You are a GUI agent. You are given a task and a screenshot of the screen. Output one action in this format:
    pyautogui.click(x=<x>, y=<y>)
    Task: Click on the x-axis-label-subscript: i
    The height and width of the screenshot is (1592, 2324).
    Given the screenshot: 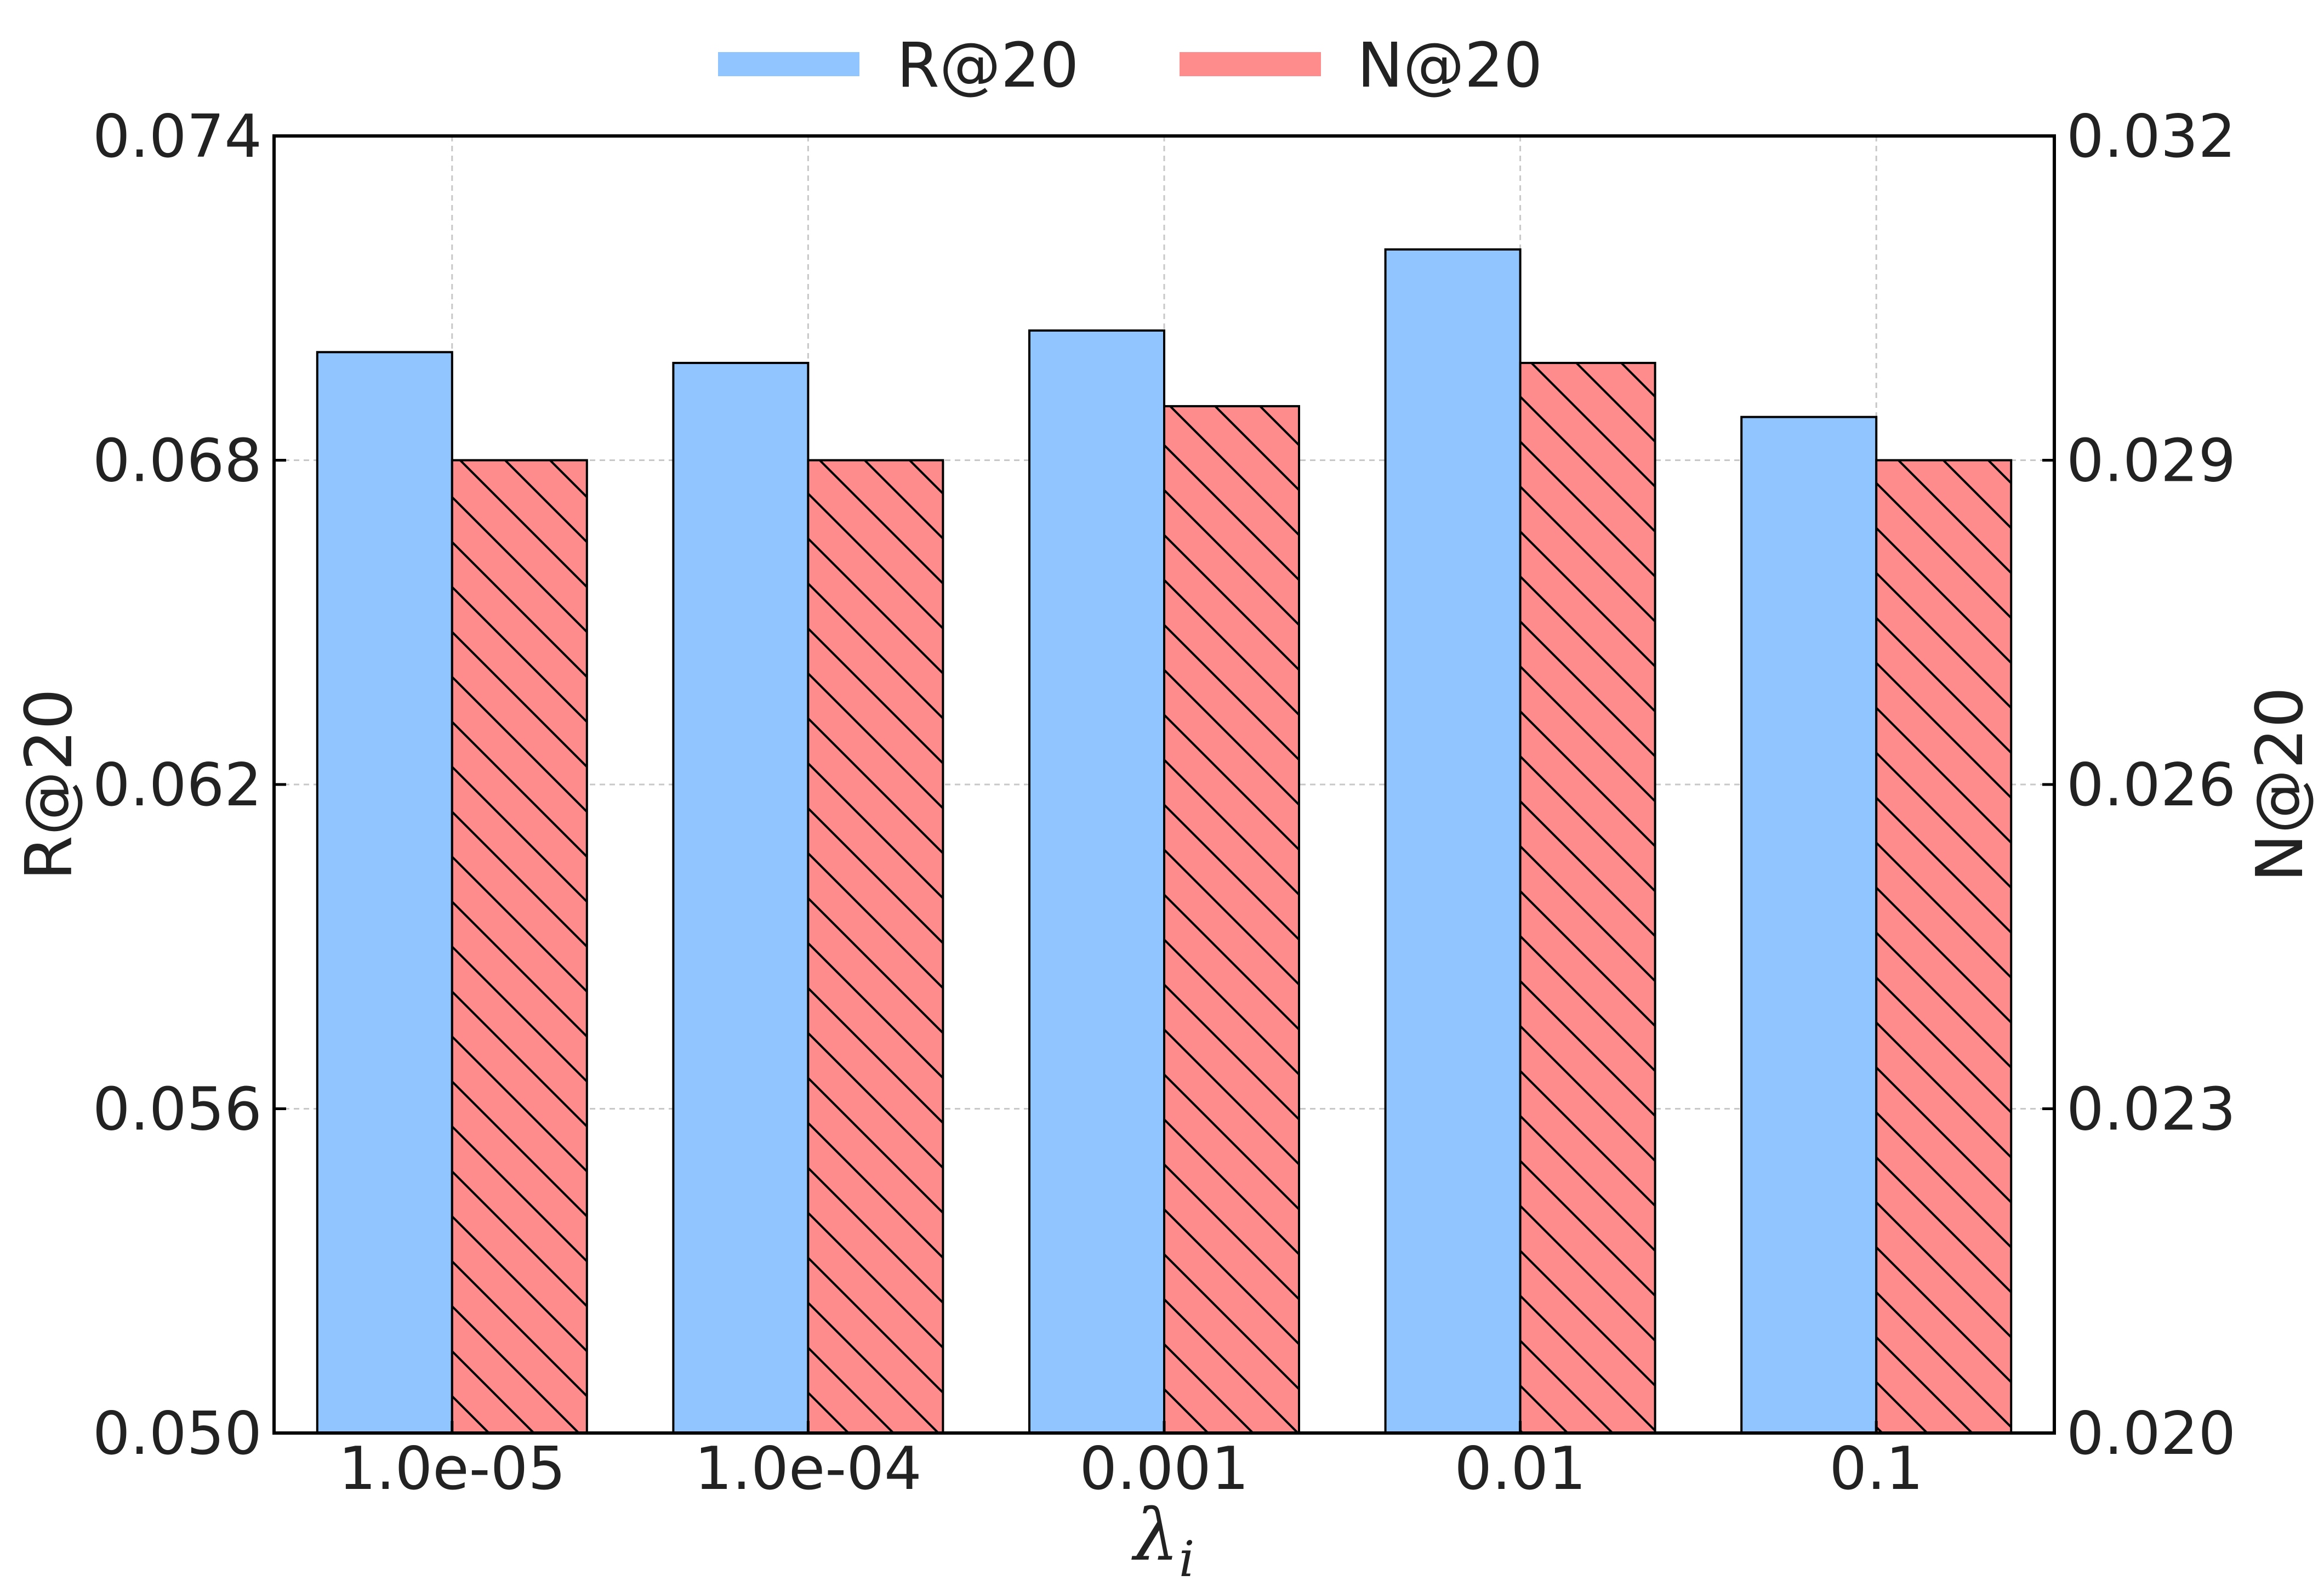 What is the action you would take?
    pyautogui.click(x=1187, y=1559)
    